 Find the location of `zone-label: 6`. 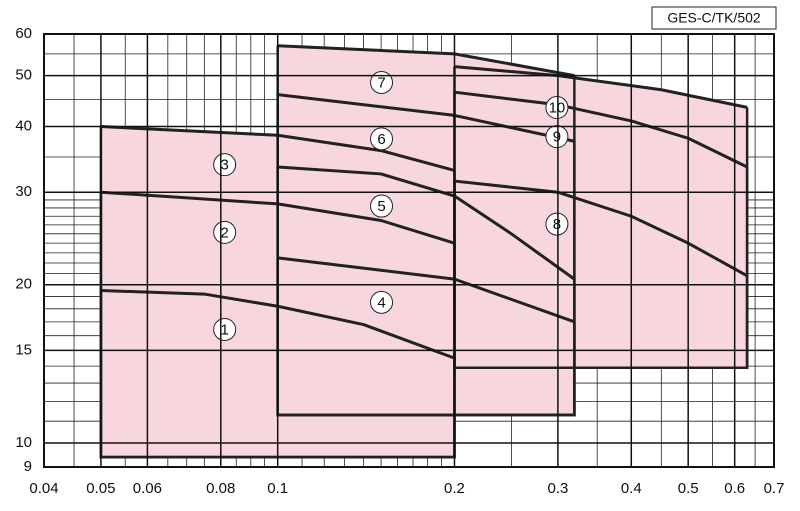

zone-label: 6 is located at coordinates (381, 139).